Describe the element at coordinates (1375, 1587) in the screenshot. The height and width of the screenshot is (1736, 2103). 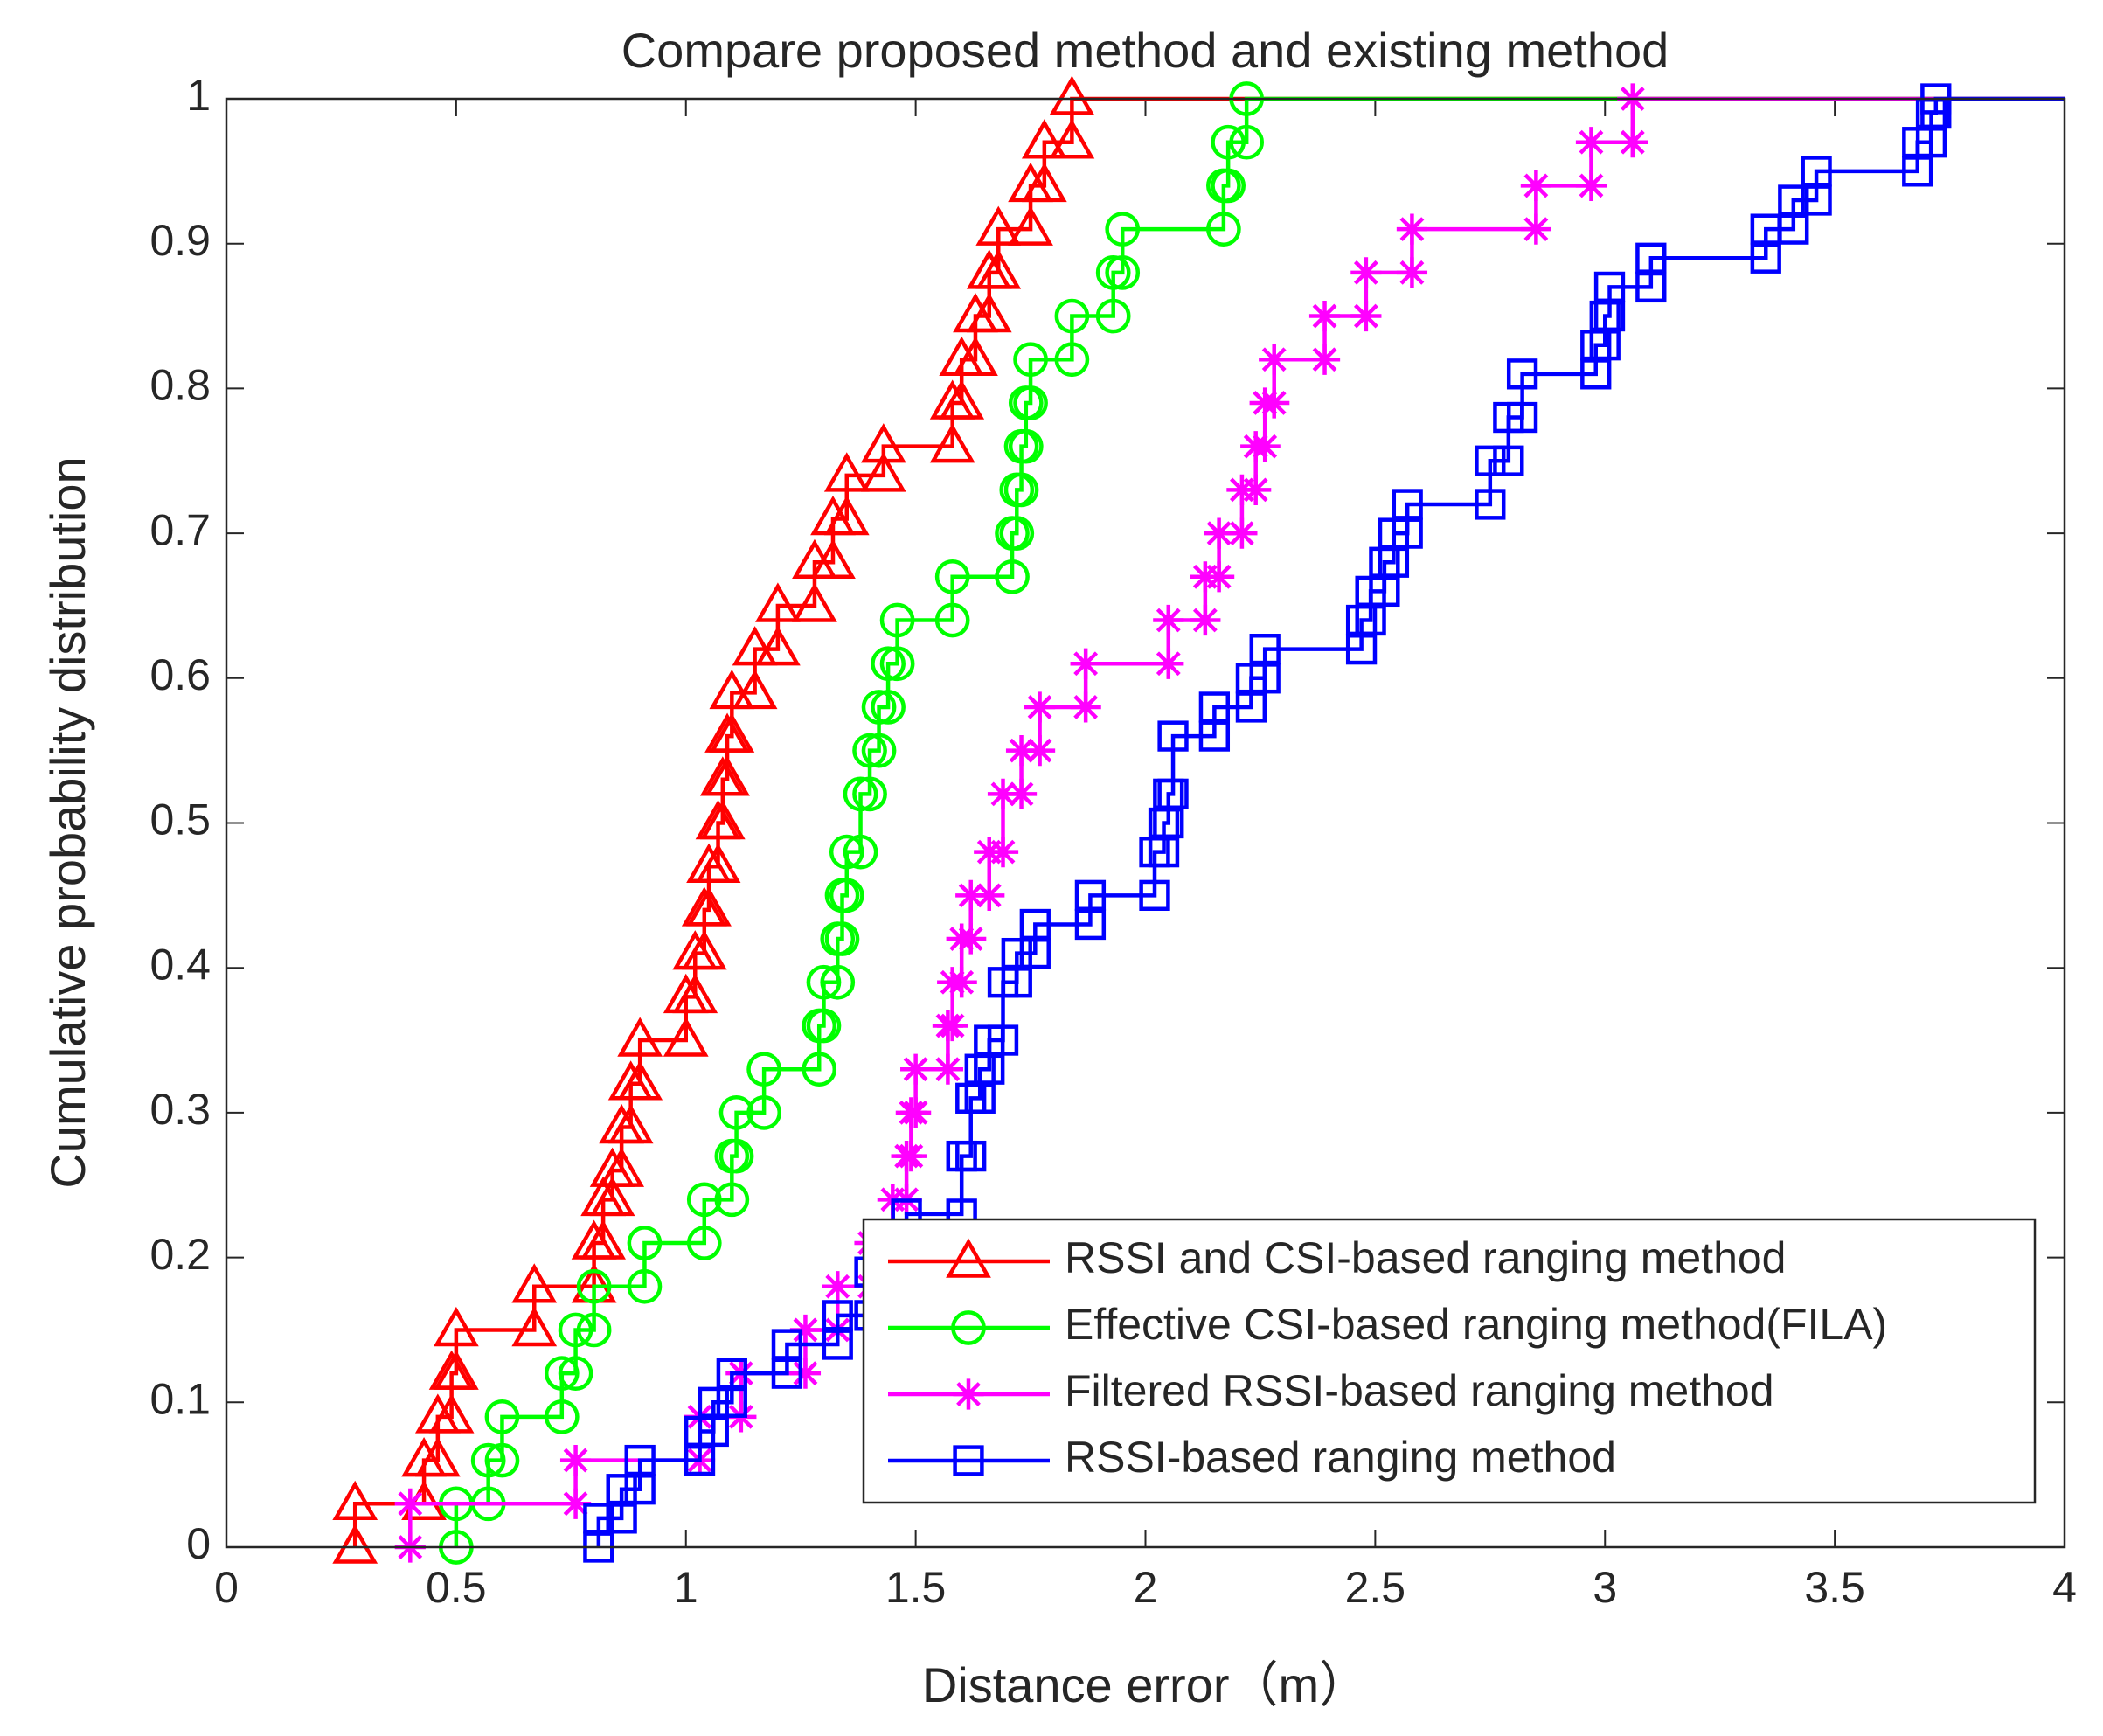
I see `x-tick-label: 2.5` at that location.